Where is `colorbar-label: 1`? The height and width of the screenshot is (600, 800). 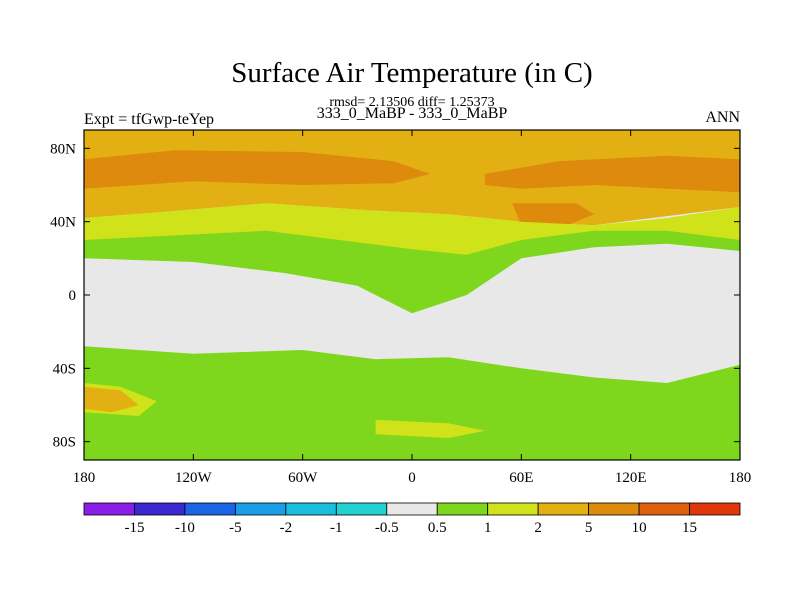 colorbar-label: 1 is located at coordinates (488, 528).